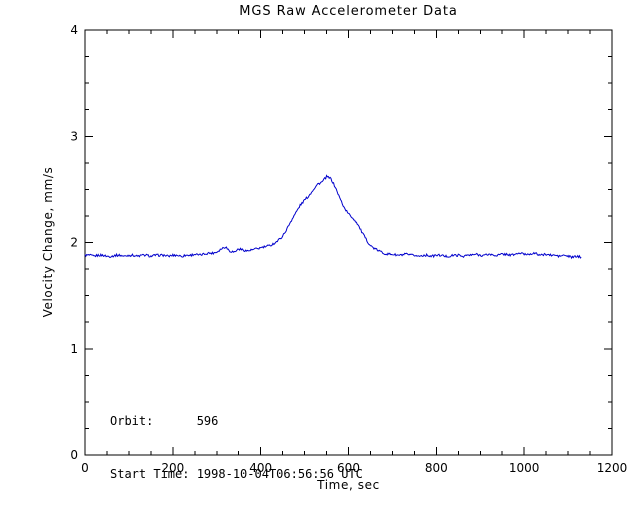  Describe the element at coordinates (85, 468) in the screenshot. I see `x-tick-label: 0` at that location.